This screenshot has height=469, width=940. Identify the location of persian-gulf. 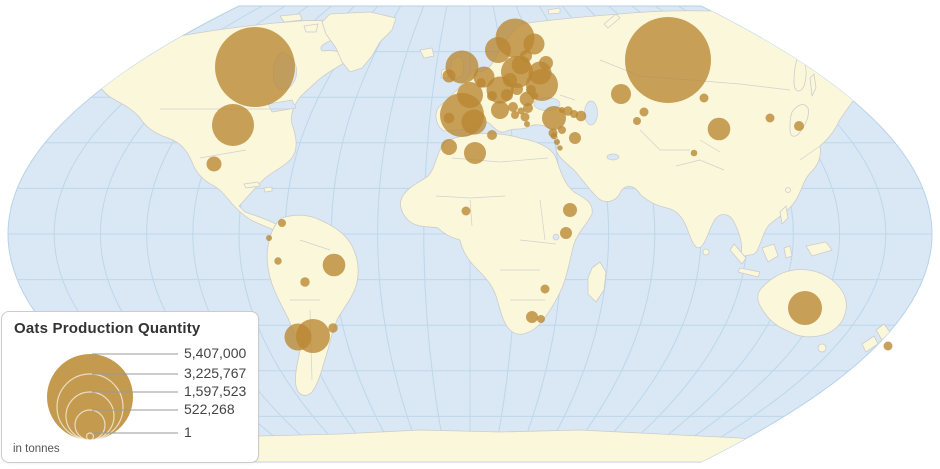
(613, 157).